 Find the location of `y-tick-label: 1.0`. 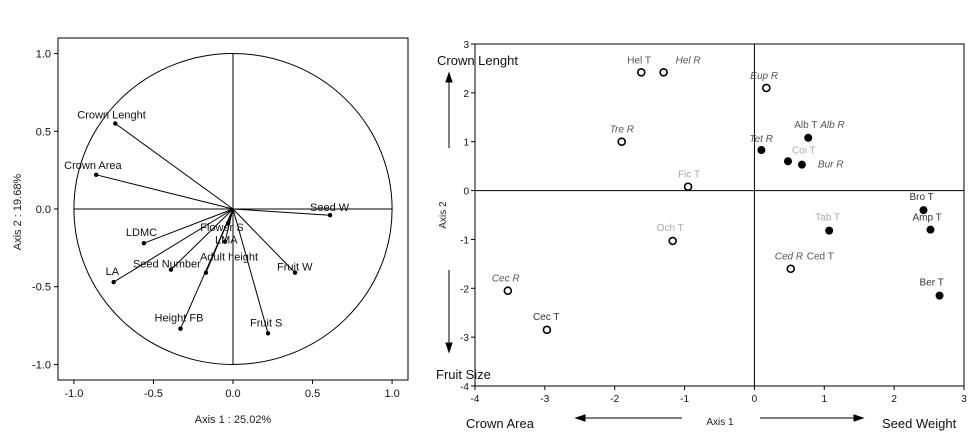

y-tick-label: 1.0 is located at coordinates (43, 55).